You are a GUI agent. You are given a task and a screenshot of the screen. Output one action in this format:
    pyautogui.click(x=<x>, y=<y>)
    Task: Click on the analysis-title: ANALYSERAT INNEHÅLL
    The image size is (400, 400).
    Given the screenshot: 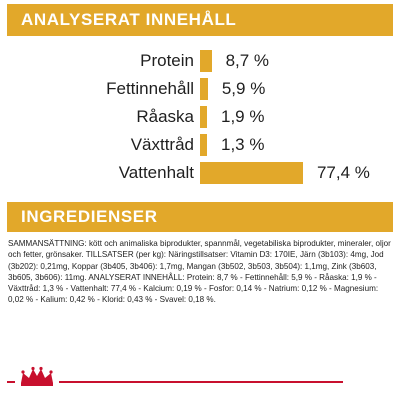 What is the action you would take?
    pyautogui.click(x=129, y=19)
    